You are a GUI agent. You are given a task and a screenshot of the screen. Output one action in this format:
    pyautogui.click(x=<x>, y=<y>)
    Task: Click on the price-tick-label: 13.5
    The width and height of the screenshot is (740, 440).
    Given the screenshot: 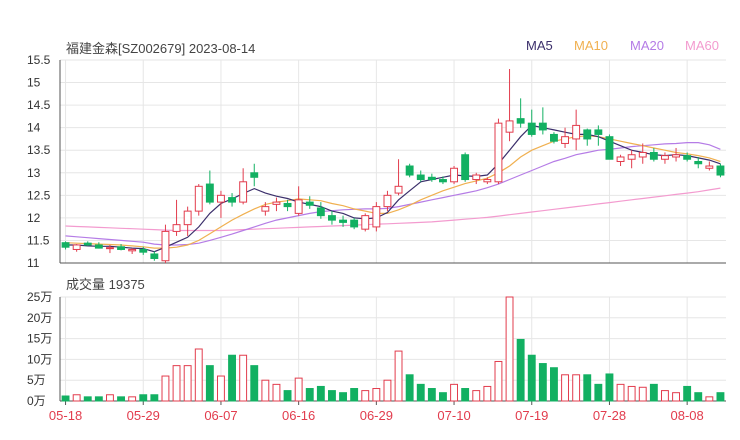 What is the action you would take?
    pyautogui.click(x=39, y=150)
    